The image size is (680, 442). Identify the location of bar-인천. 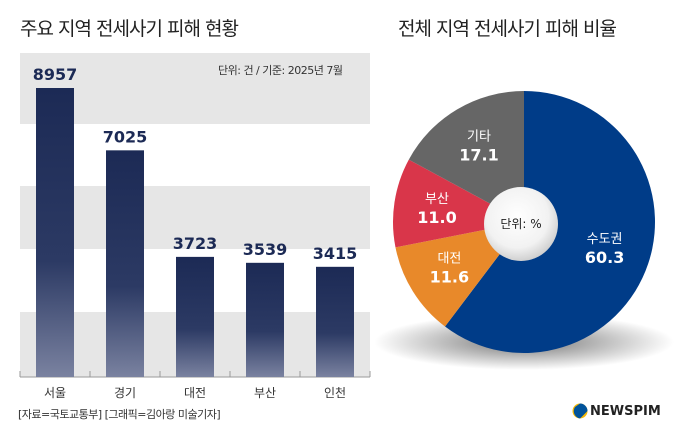
(335, 321).